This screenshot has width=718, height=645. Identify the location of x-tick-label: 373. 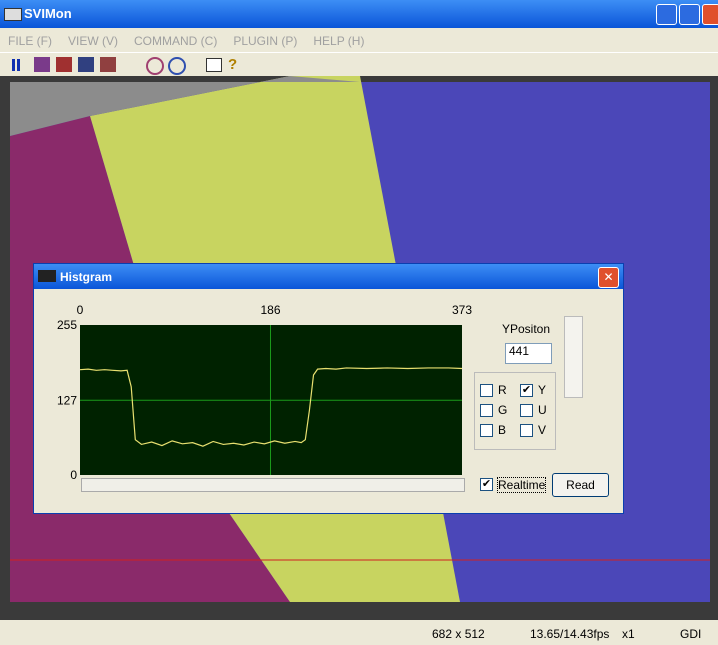
(462, 310).